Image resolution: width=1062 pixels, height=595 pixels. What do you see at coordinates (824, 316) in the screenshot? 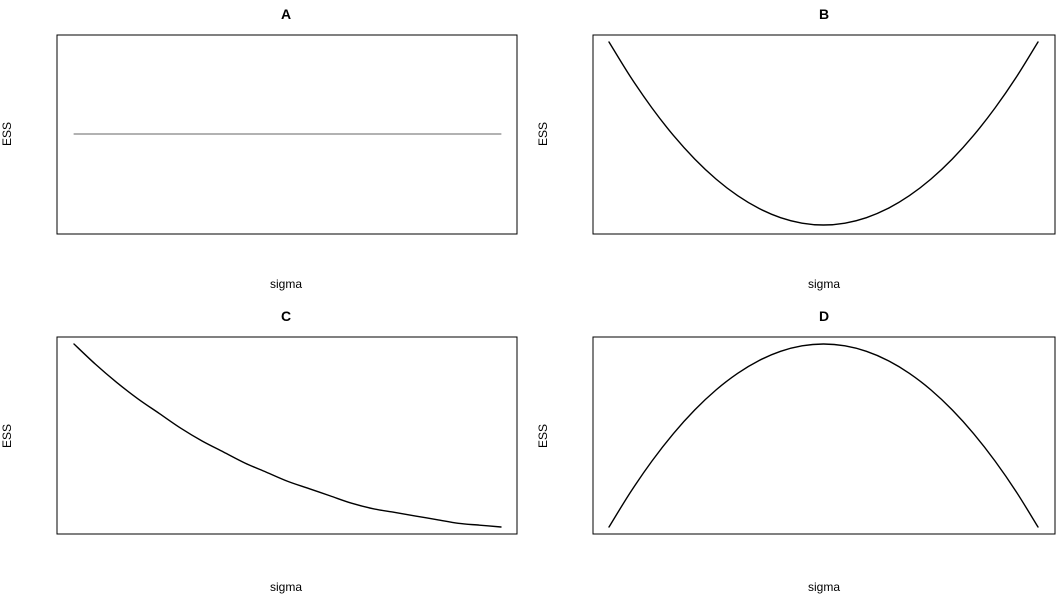
I see `panel-d-title: D` at bounding box center [824, 316].